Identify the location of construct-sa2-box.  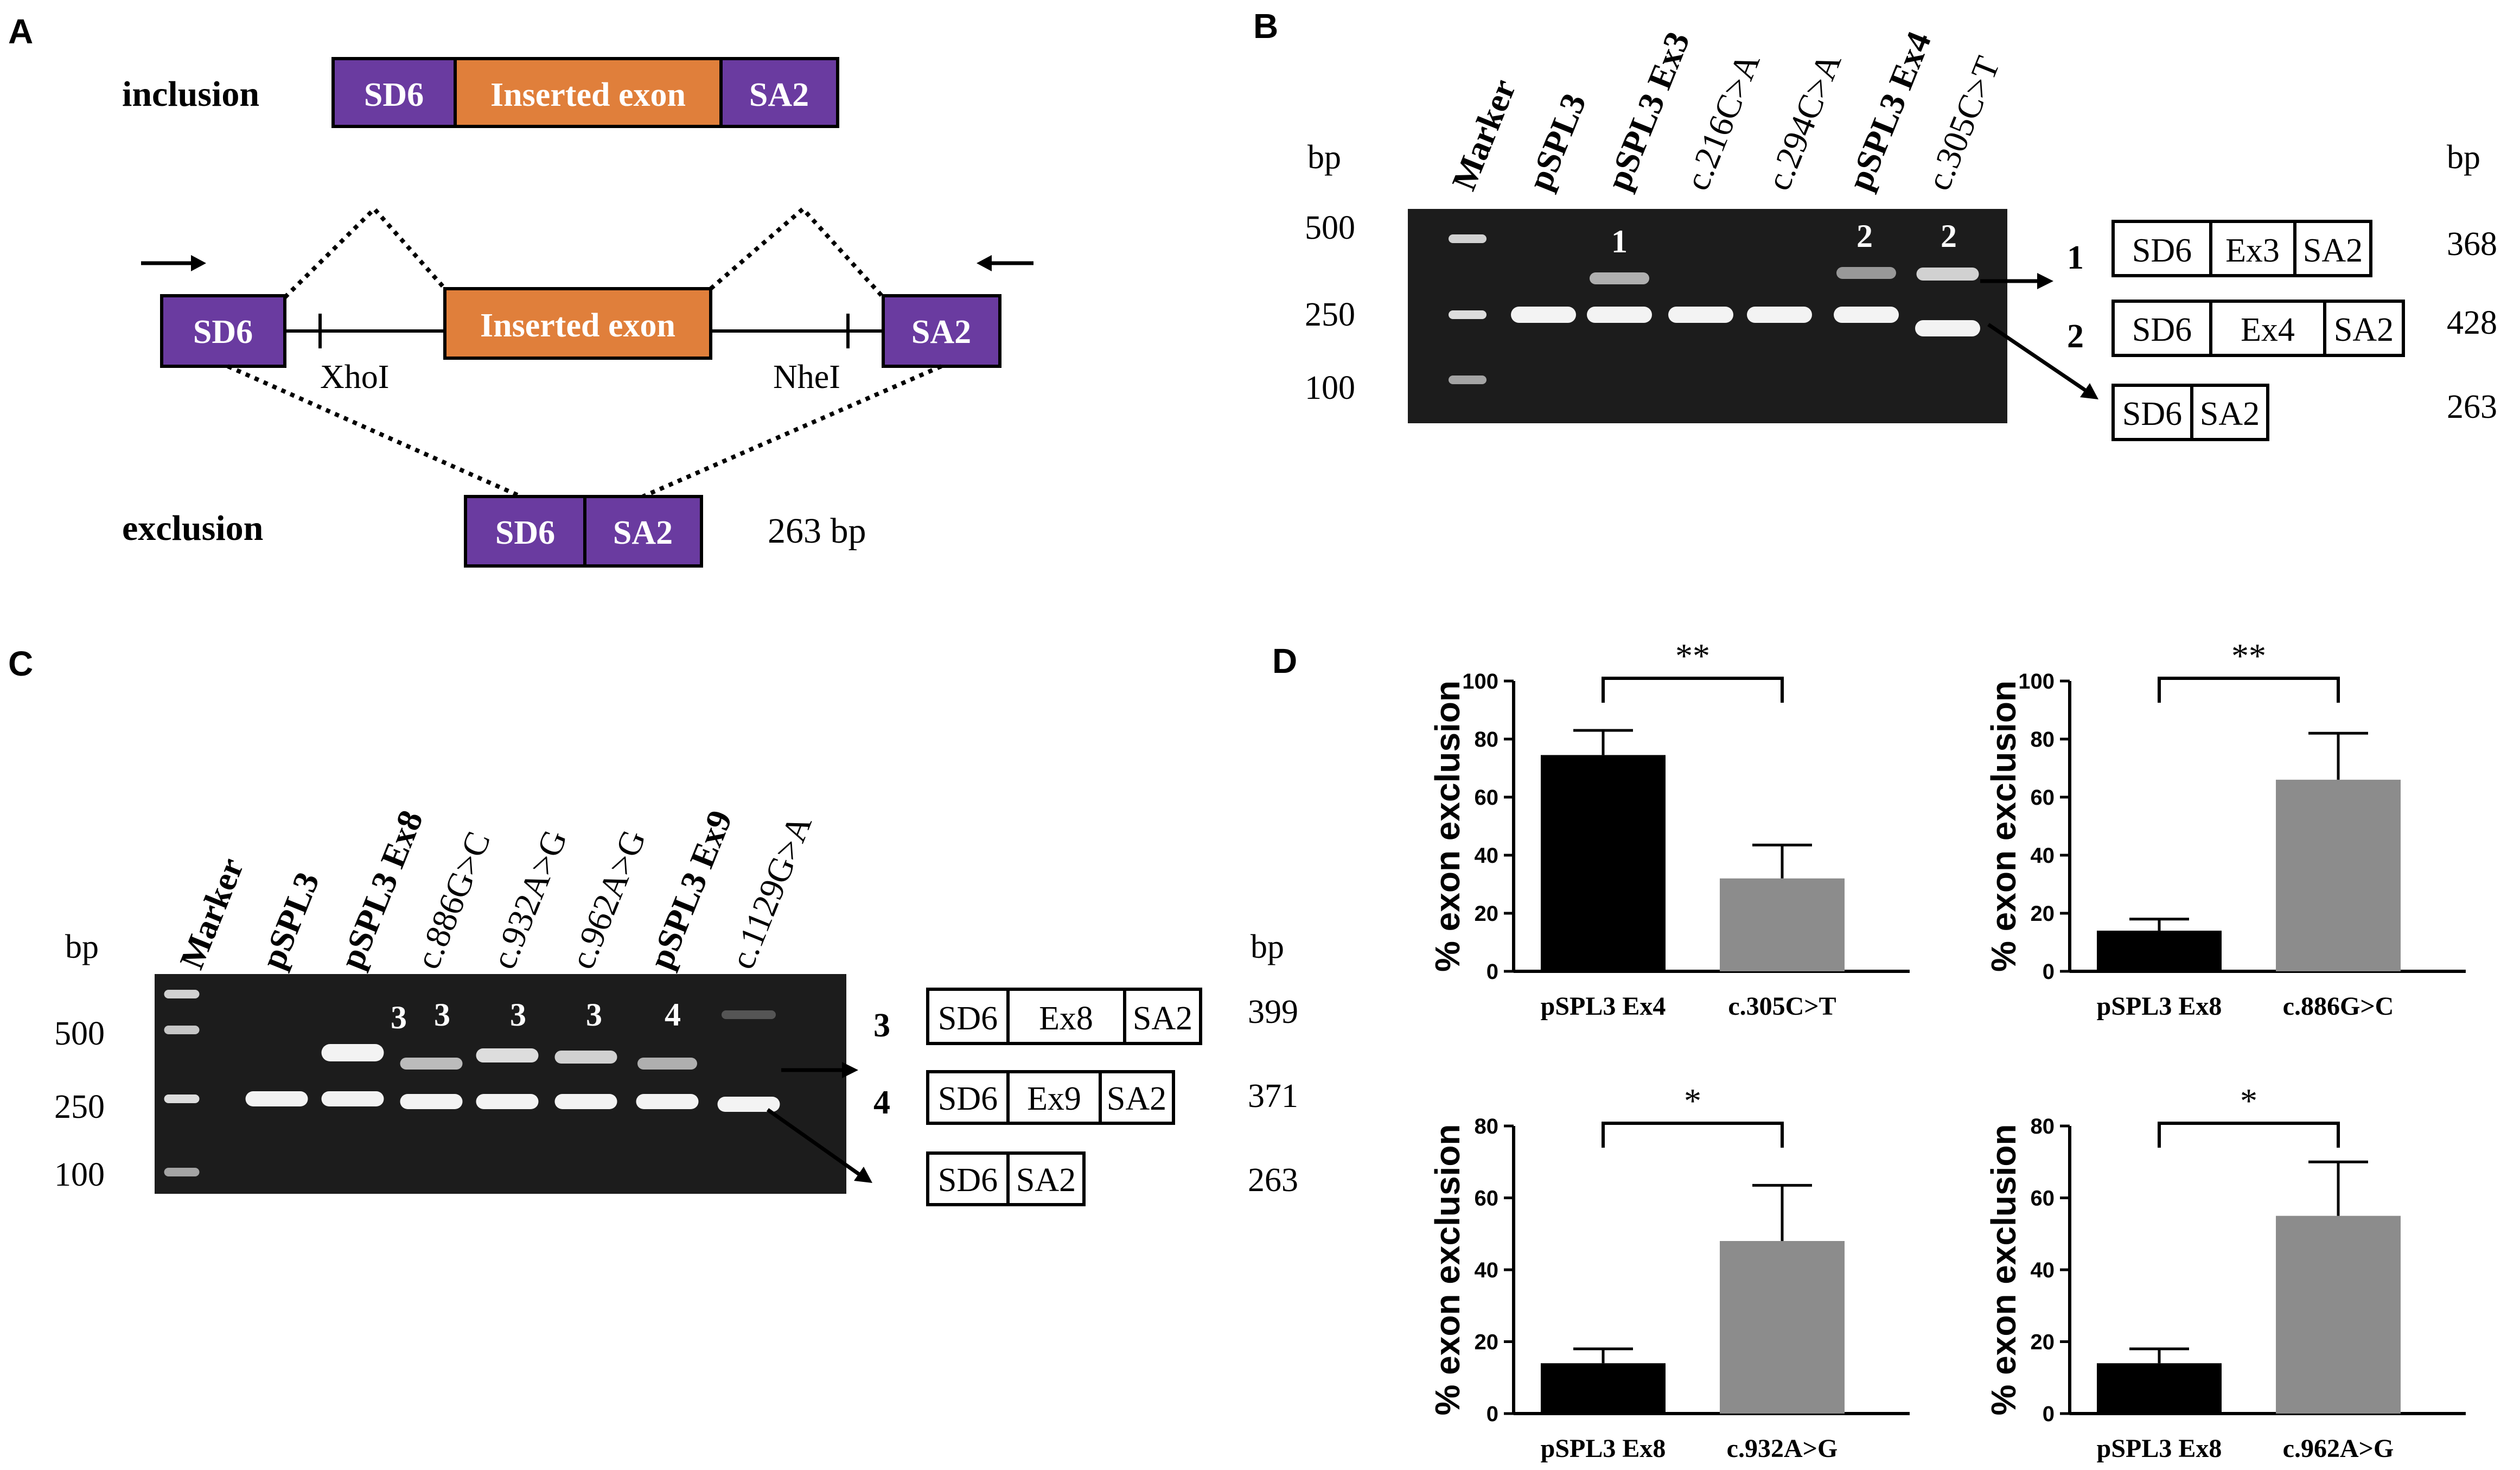
(941, 331).